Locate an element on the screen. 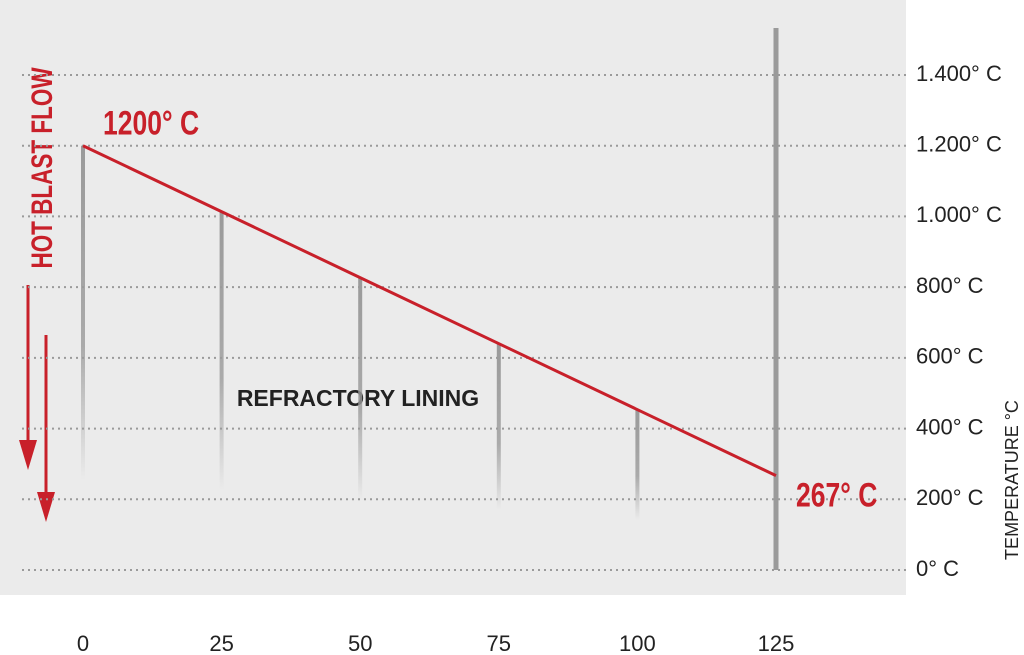 Image resolution: width=1024 pixels, height=655 pixels. y-axis-label: TEMPERATURE °C is located at coordinates (1012, 480).